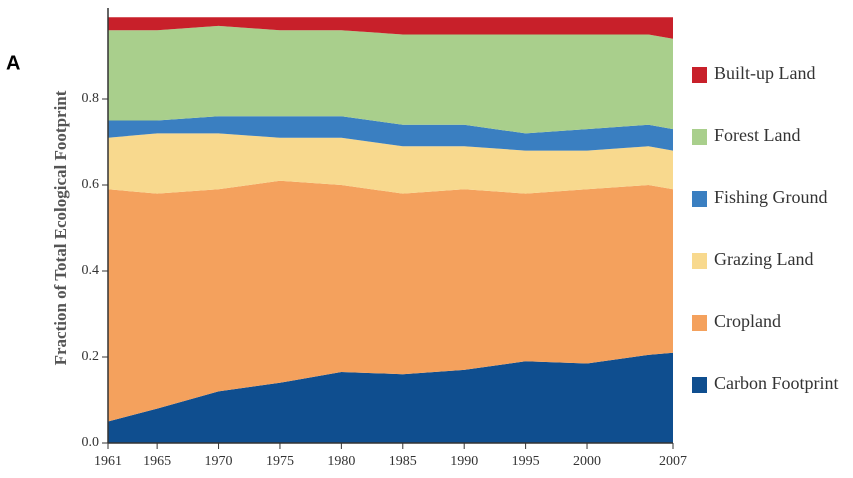 Image resolution: width=853 pixels, height=478 pixels. I want to click on panel-label: A, so click(13, 63).